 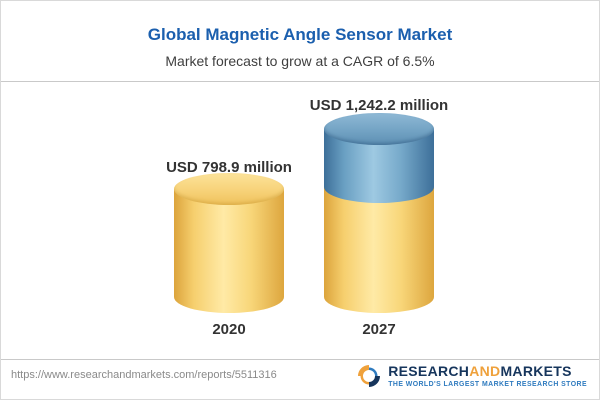 I want to click on category-label-2027: 2027, so click(x=379, y=329).